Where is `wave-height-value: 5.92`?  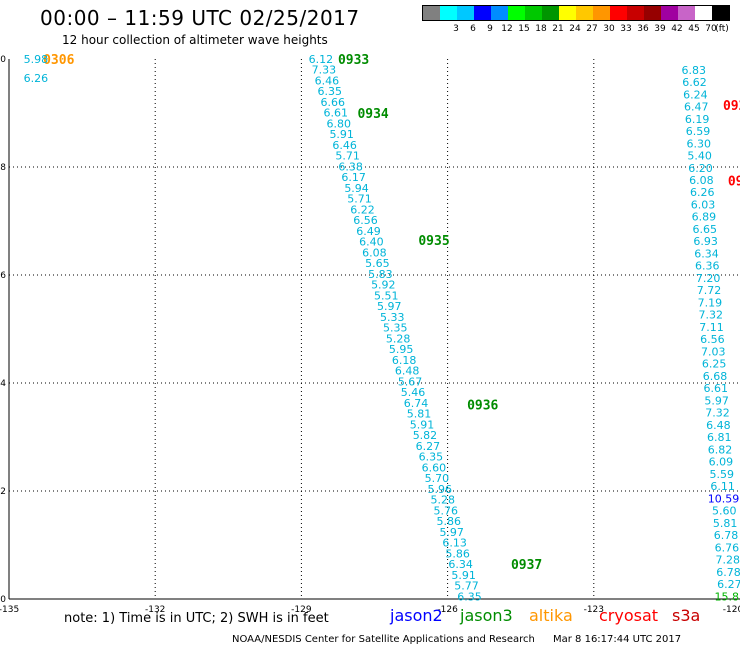
wave-height-value: 5.92 is located at coordinates (383, 285).